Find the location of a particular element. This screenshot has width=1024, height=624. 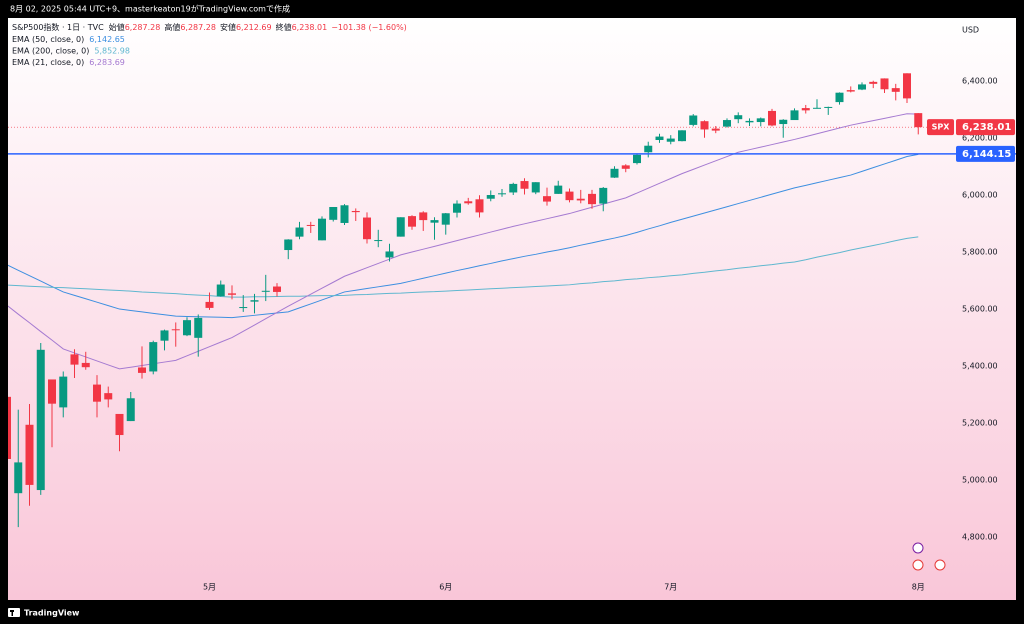

y-tick-label: 5,800.00 is located at coordinates (980, 252).